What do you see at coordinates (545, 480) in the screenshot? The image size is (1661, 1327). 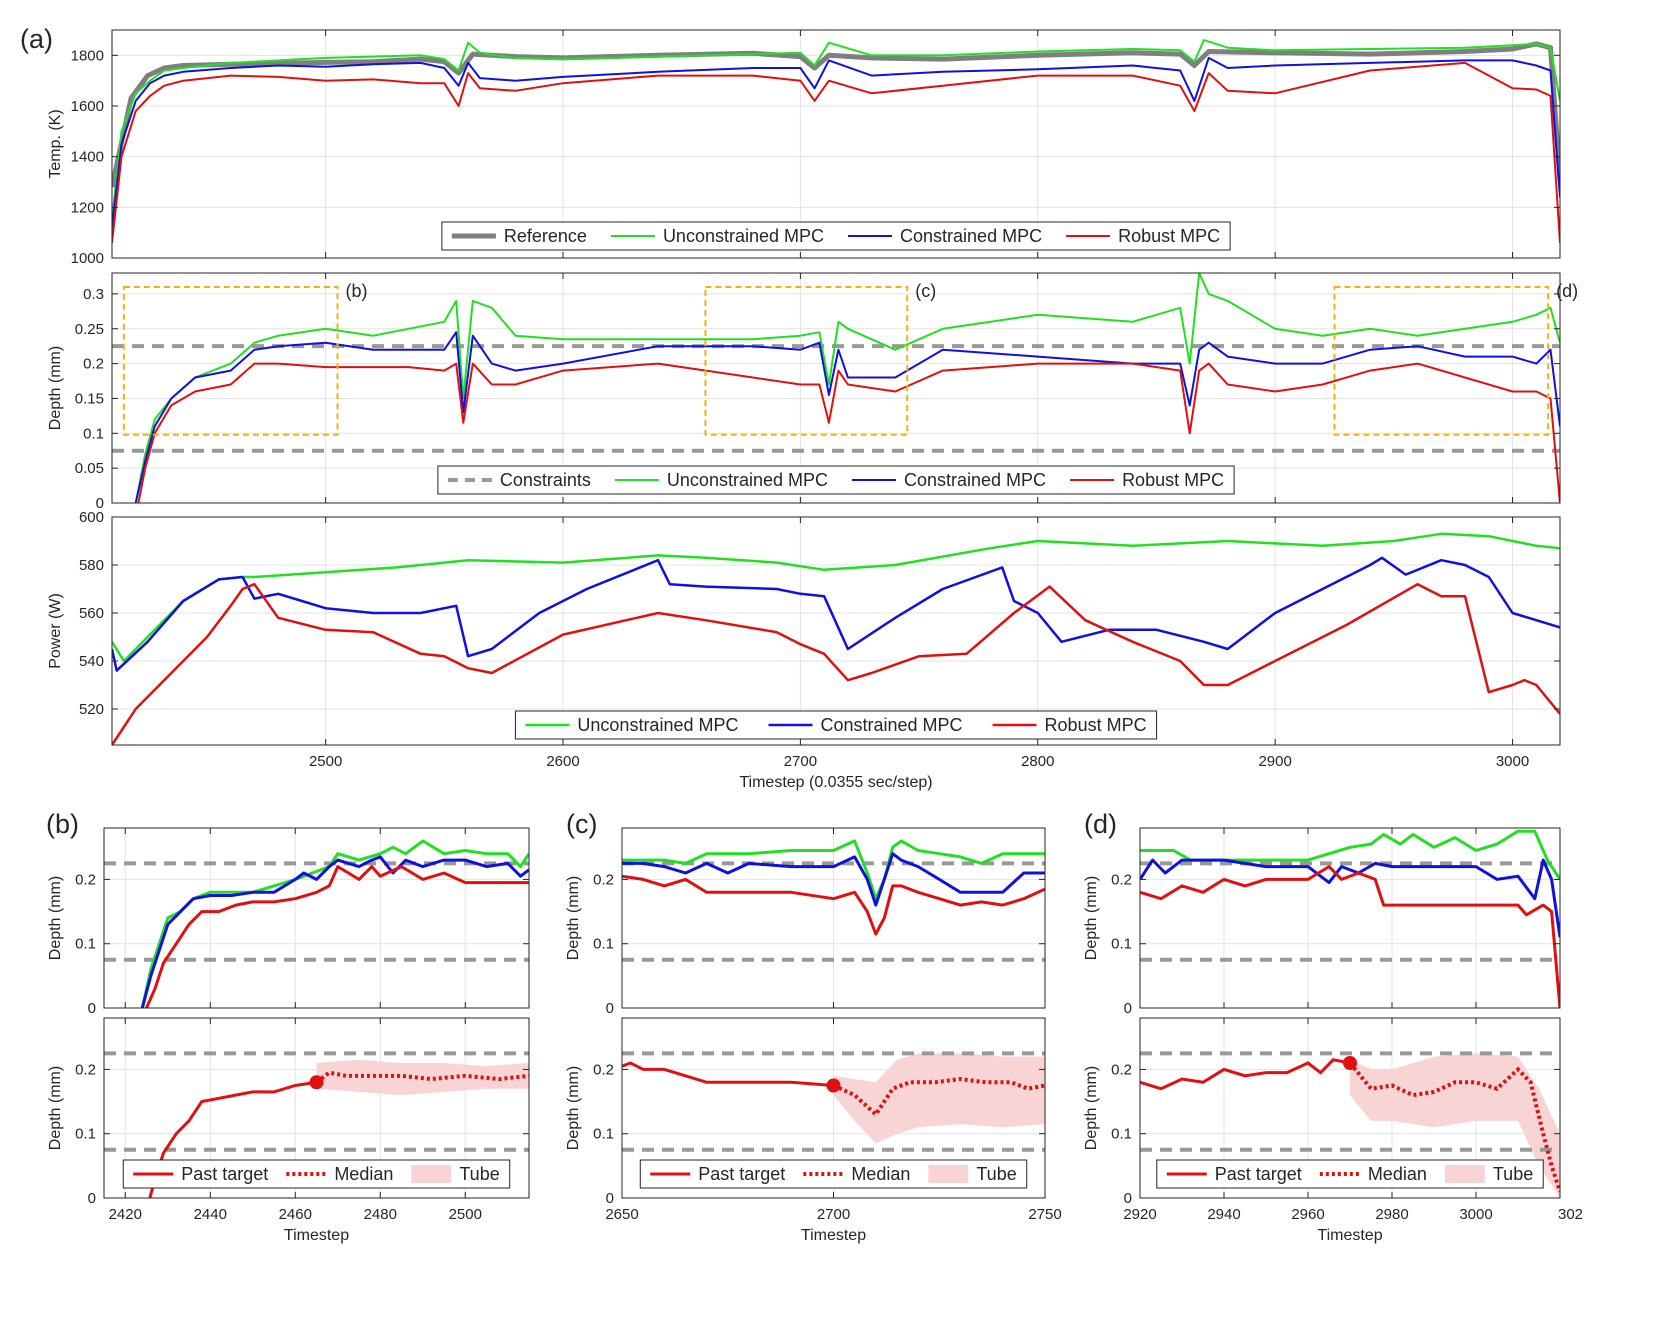 I see `legend-label: Constraints` at bounding box center [545, 480].